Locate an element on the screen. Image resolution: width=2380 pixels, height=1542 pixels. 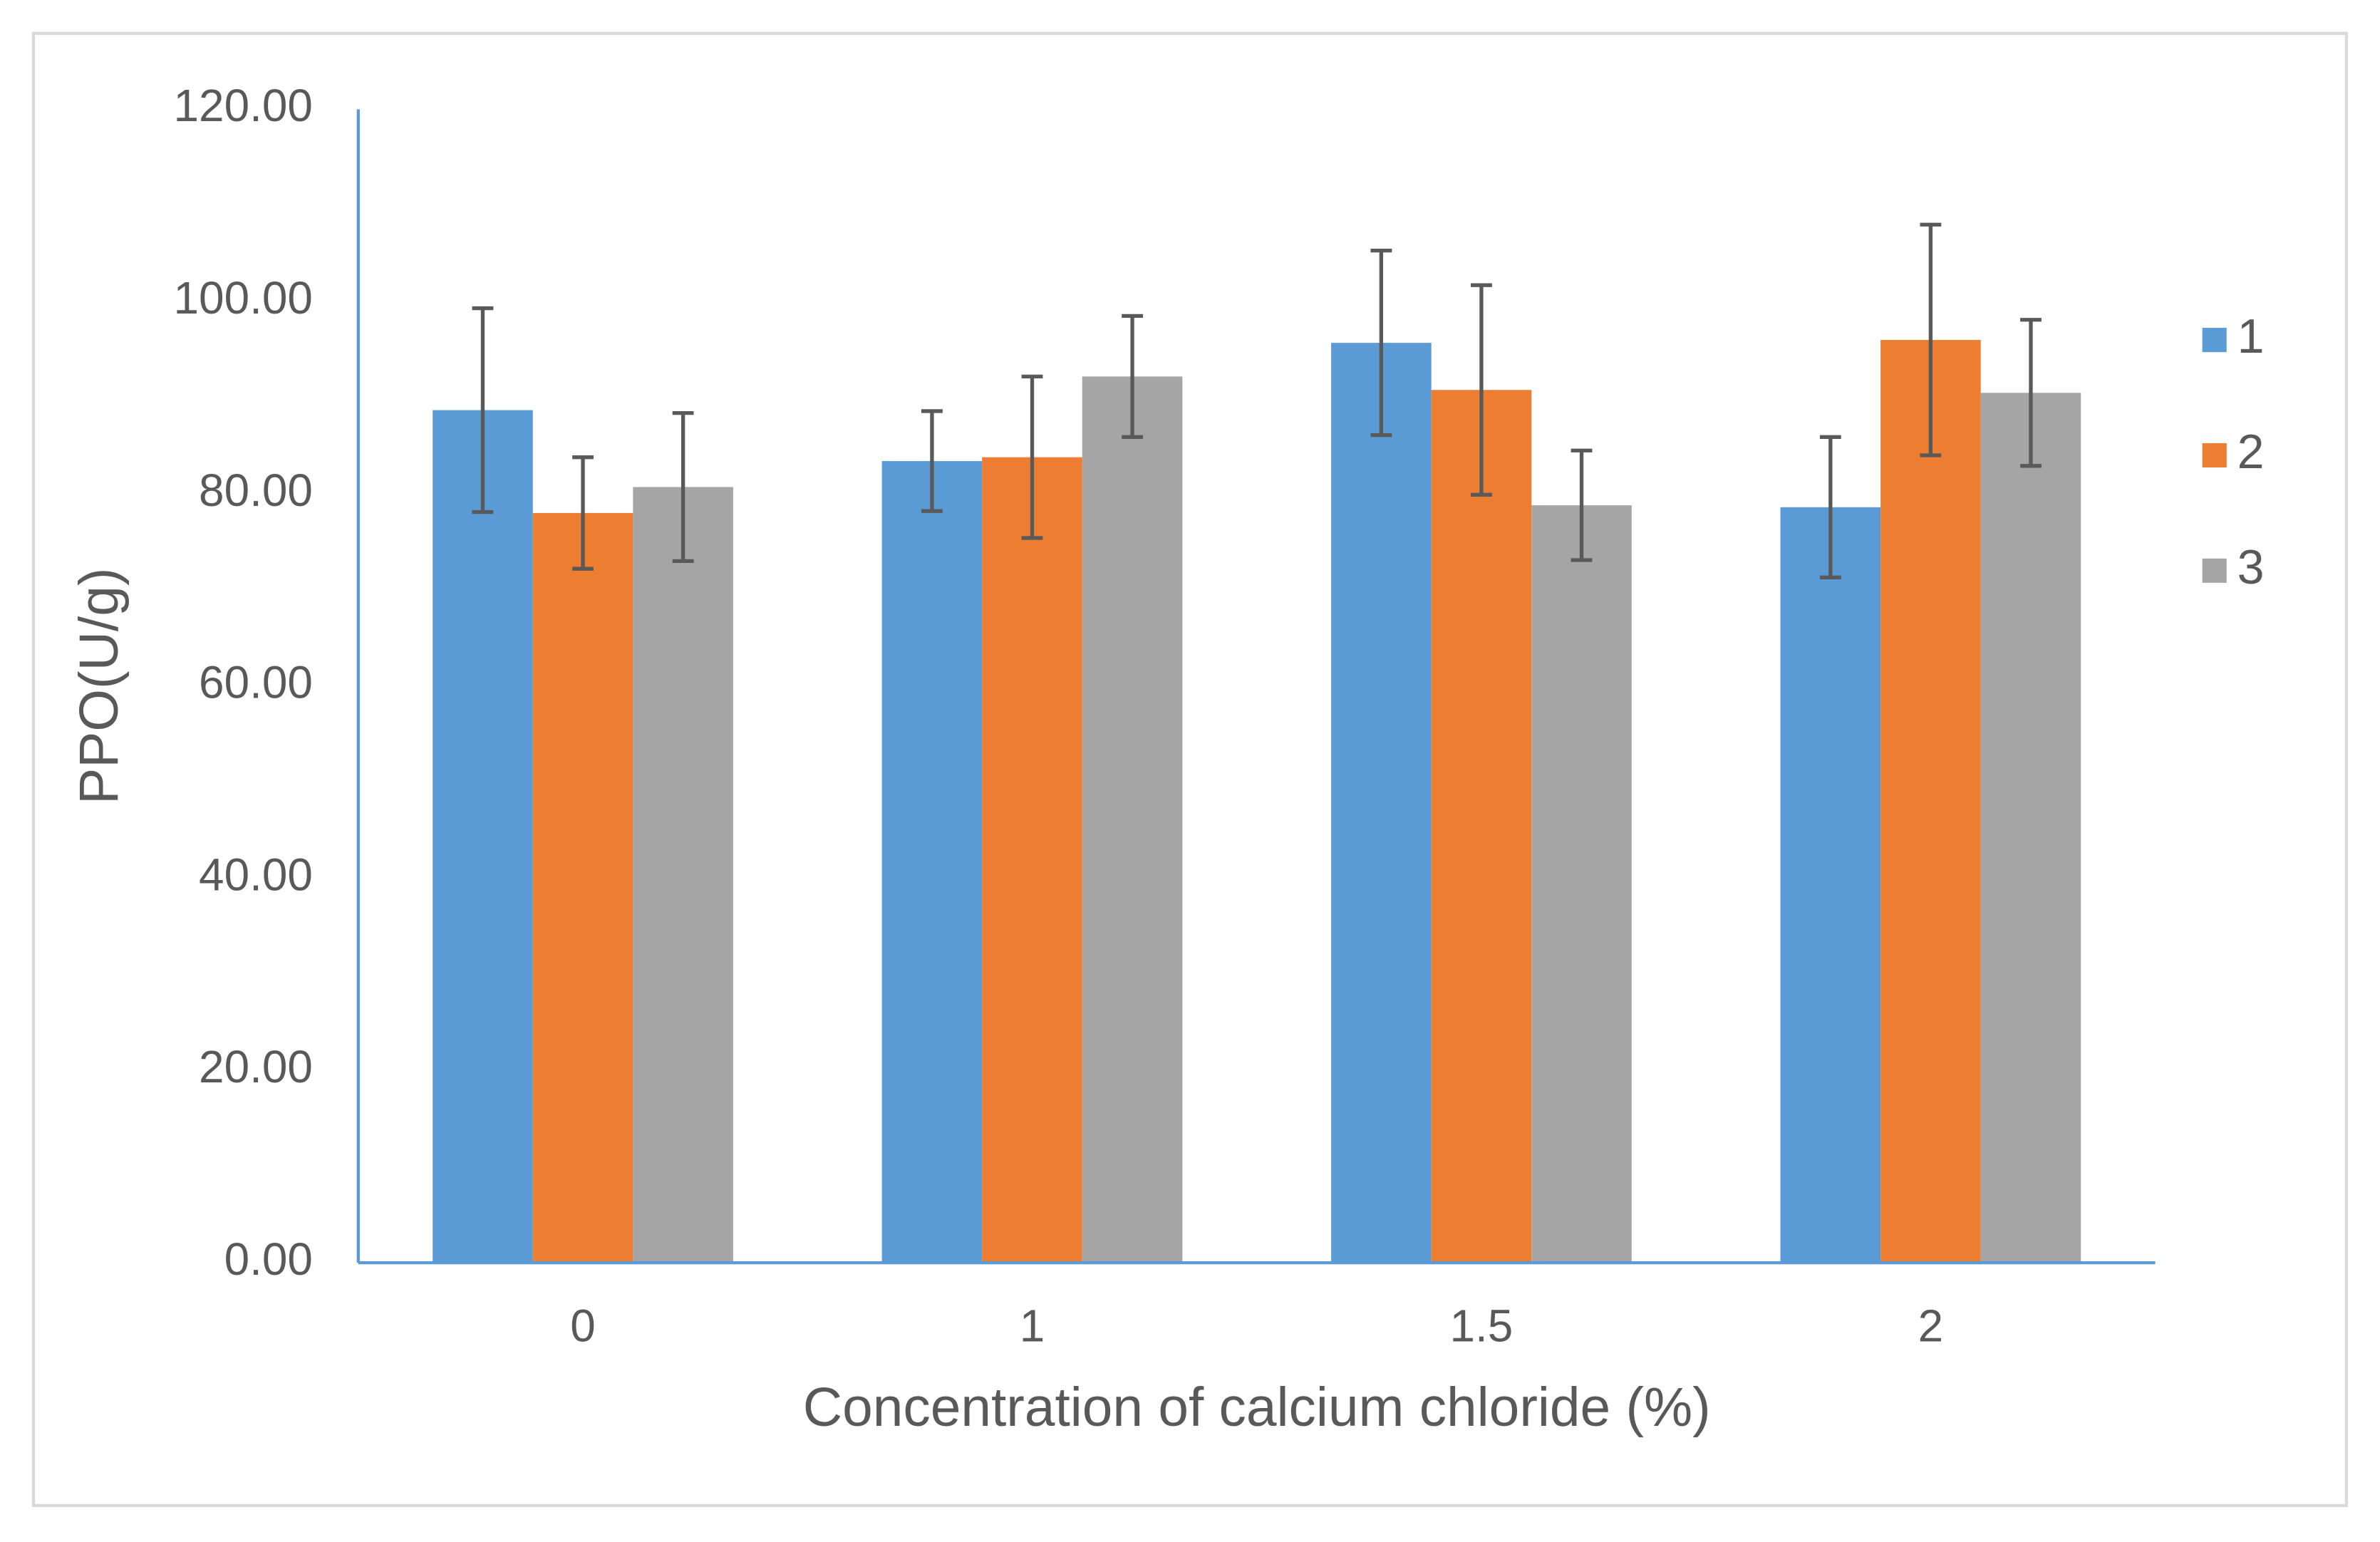
y-tick-label: 40.00 is located at coordinates (256, 874).